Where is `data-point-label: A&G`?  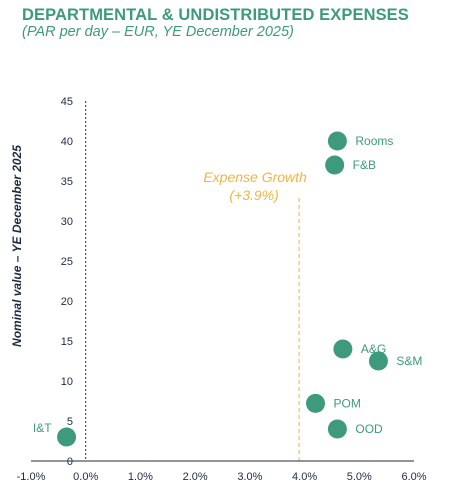
data-point-label: A&G is located at coordinates (373, 349).